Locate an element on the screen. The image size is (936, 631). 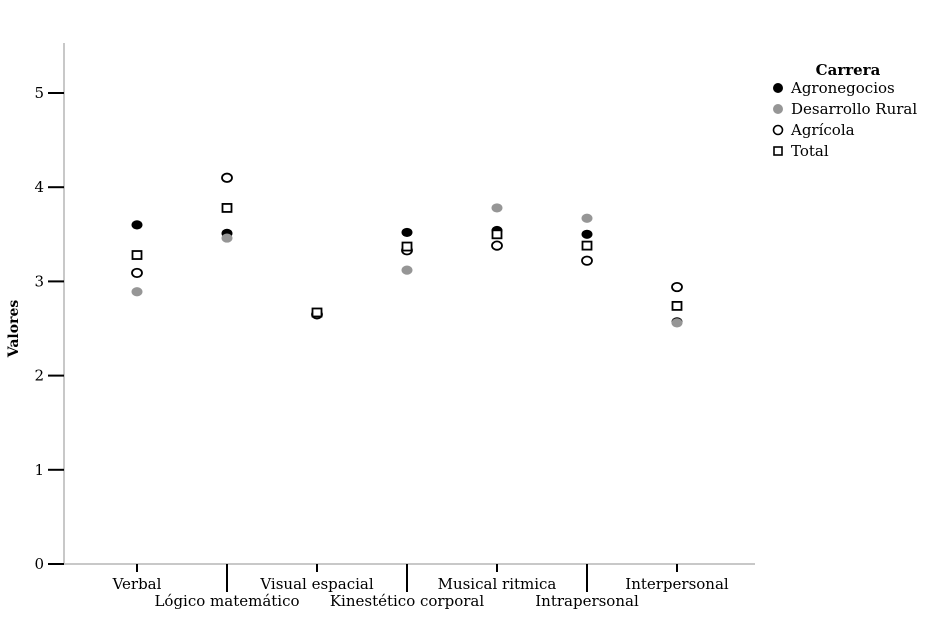
legend-label-agronegocios: Agronegocios is located at coordinates (842, 88).